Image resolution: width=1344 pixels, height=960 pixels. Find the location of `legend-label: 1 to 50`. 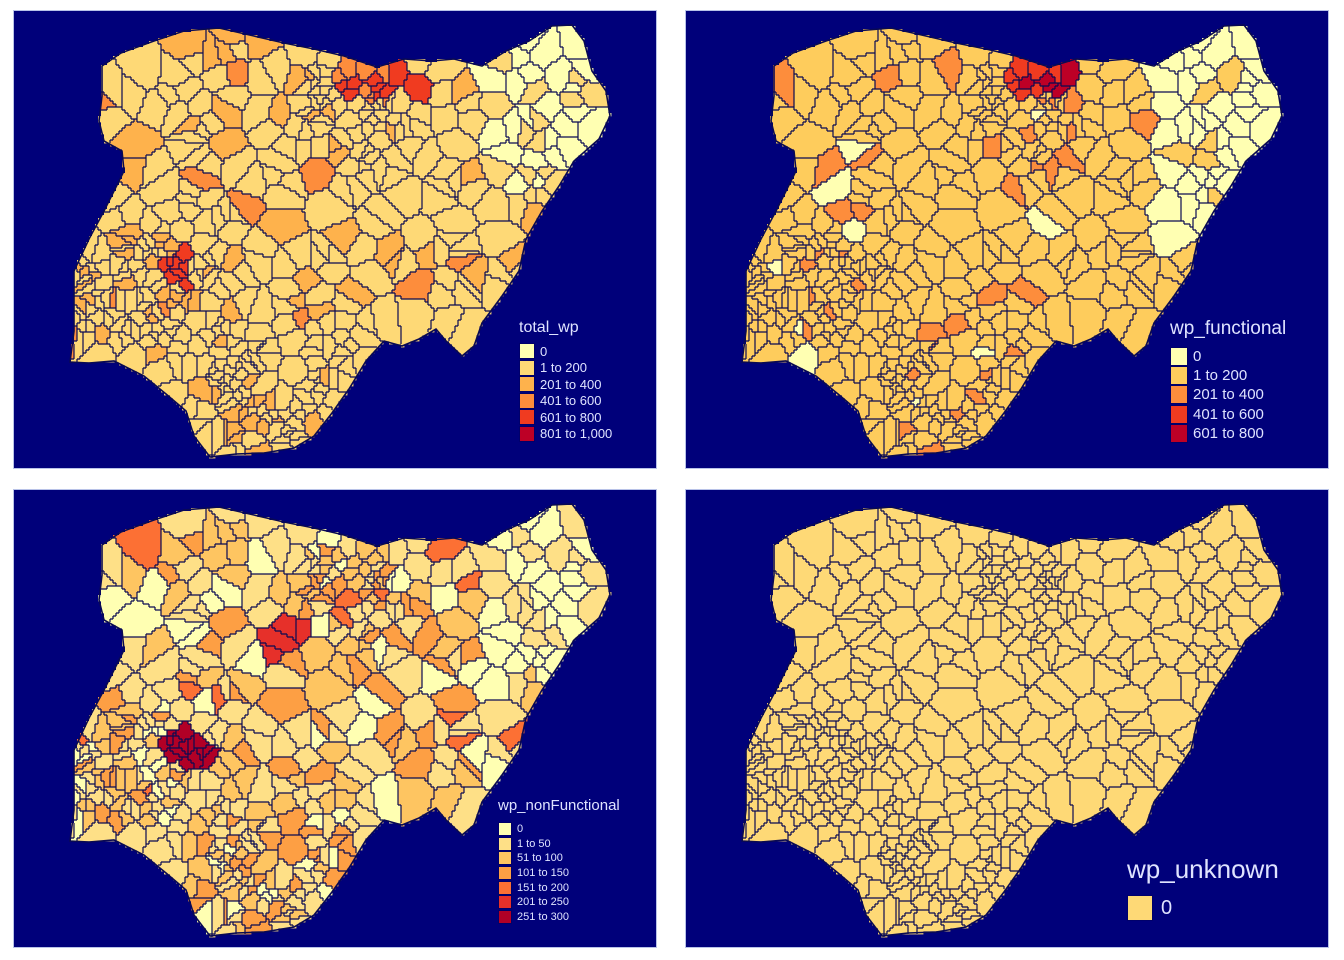

legend-label: 1 to 50 is located at coordinates (534, 843).